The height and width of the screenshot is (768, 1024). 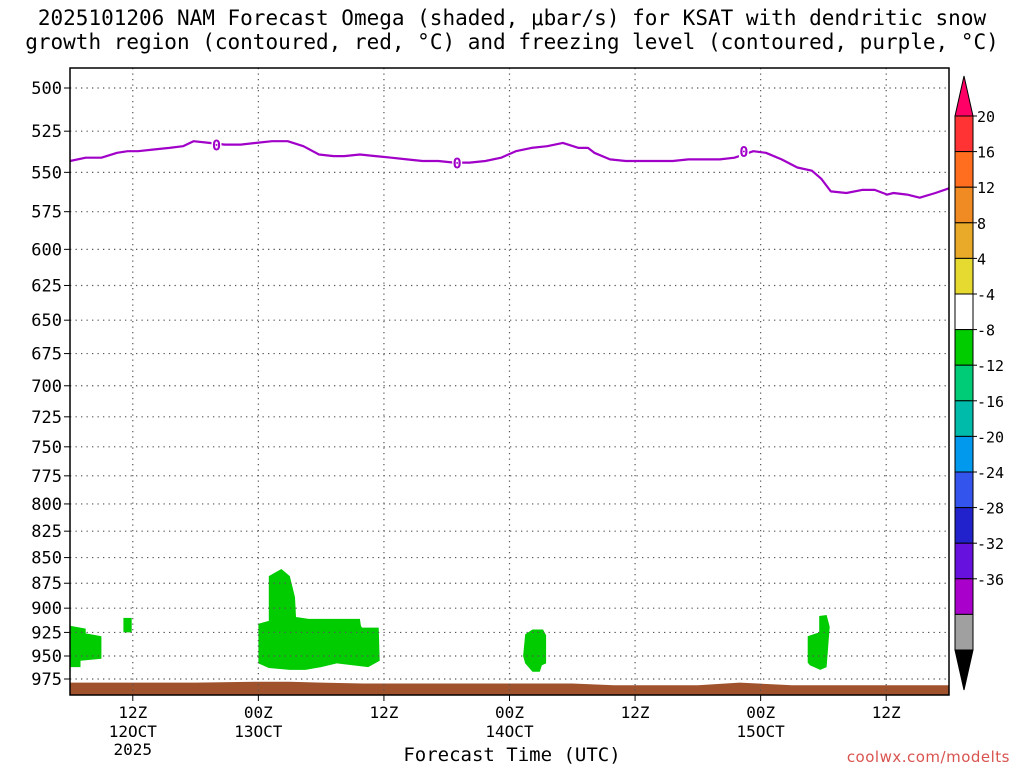 What do you see at coordinates (990, 402) in the screenshot?
I see `colorbar-label-8: -16` at bounding box center [990, 402].